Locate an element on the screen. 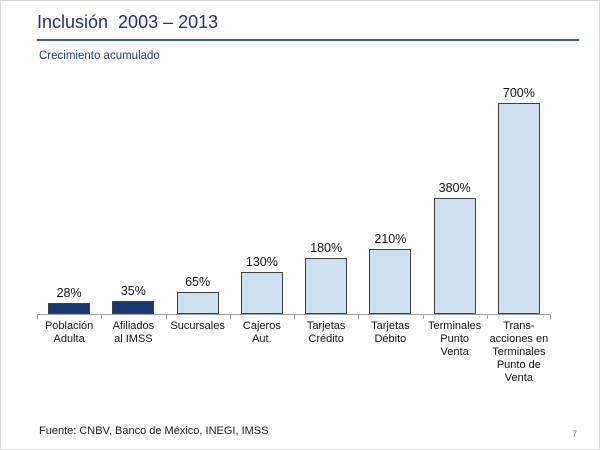 Image resolution: width=600 pixels, height=450 pixels. title-underline is located at coordinates (308, 40).